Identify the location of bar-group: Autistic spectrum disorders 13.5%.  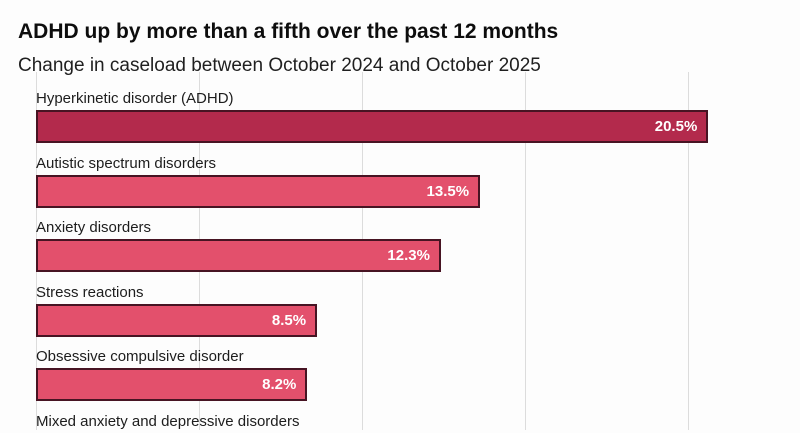
(418, 181).